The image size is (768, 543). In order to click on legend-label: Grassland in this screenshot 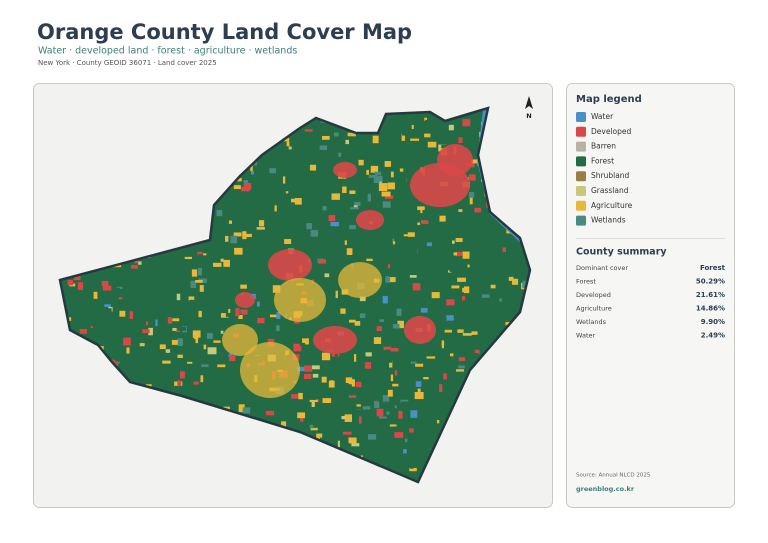, I will do `click(610, 190)`.